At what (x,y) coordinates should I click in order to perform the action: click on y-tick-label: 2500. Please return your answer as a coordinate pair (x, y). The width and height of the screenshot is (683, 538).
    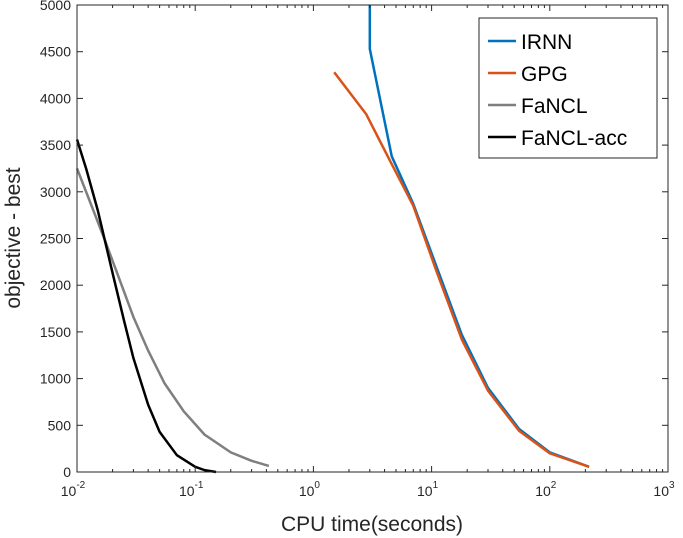
    Looking at the image, I should click on (55, 239).